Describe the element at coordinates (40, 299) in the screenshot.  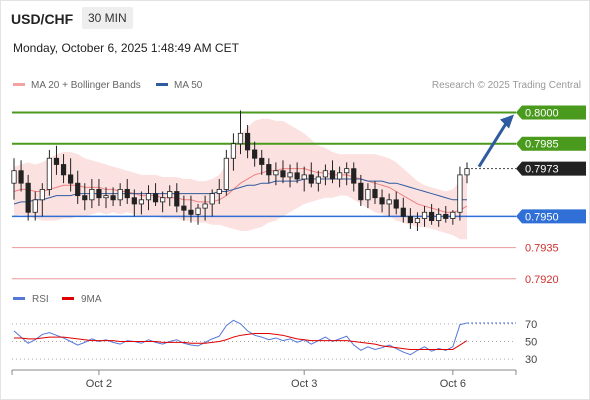
I see `rsi-legend-label: RSI` at that location.